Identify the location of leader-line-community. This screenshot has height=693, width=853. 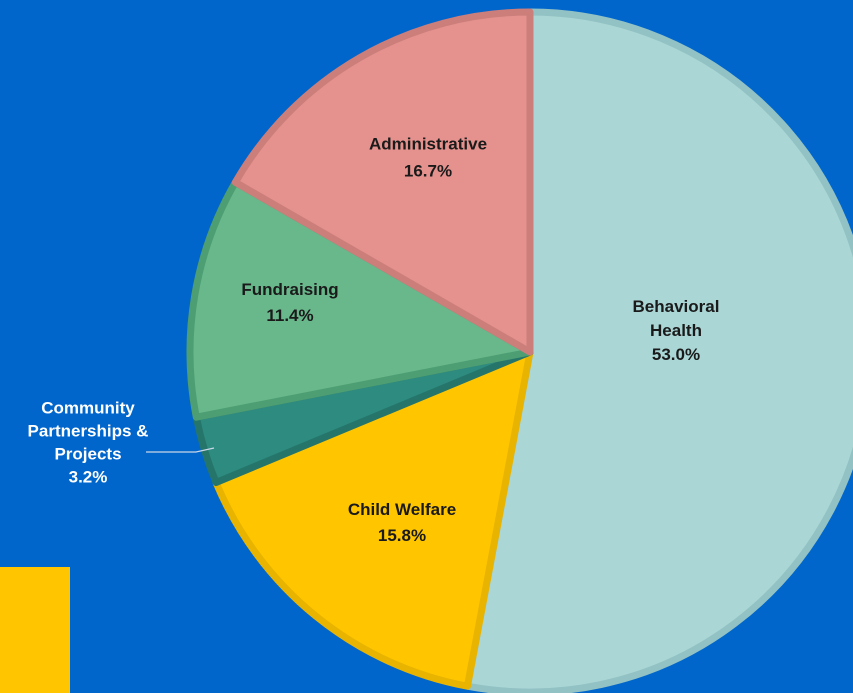
(180, 450).